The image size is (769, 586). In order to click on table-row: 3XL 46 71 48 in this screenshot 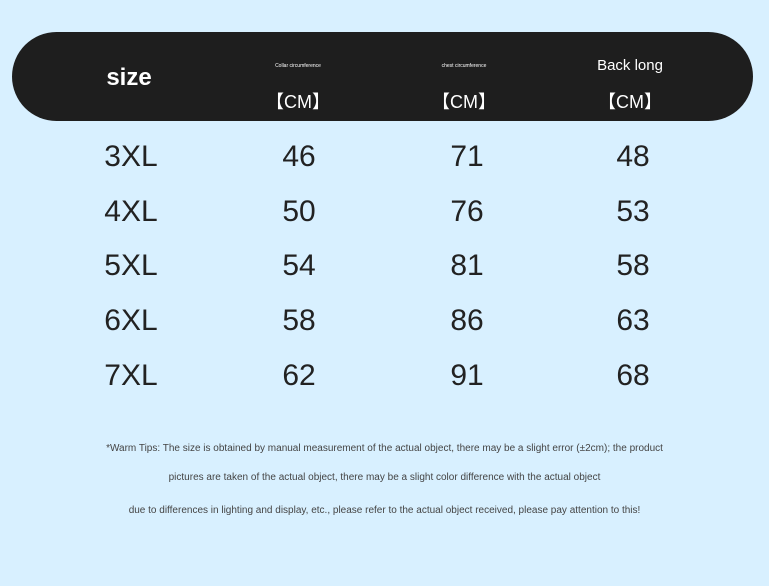, I will do `click(384, 160)`.